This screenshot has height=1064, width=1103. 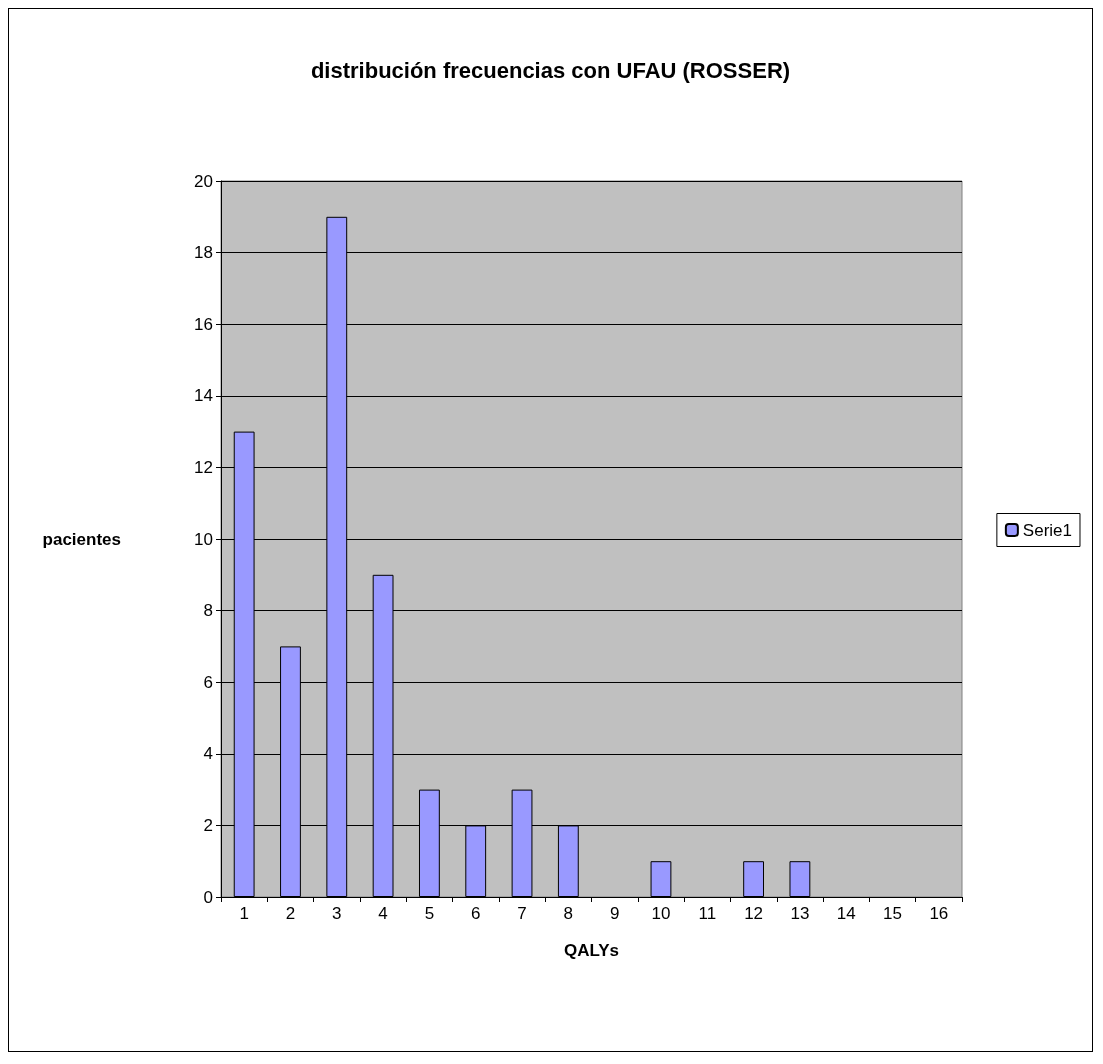 What do you see at coordinates (203, 181) in the screenshot?
I see `y-tick-label: 20` at bounding box center [203, 181].